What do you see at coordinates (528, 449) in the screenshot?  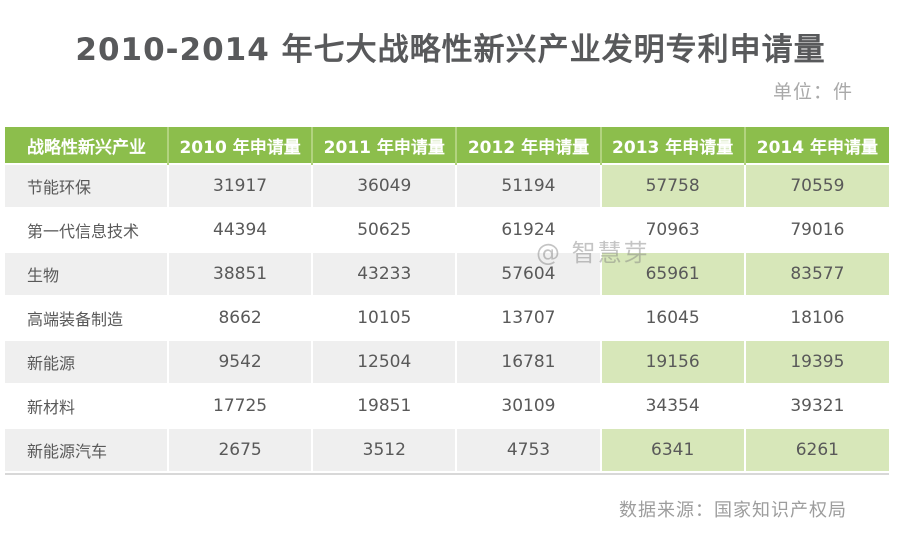 I see `value-cell: 4753` at bounding box center [528, 449].